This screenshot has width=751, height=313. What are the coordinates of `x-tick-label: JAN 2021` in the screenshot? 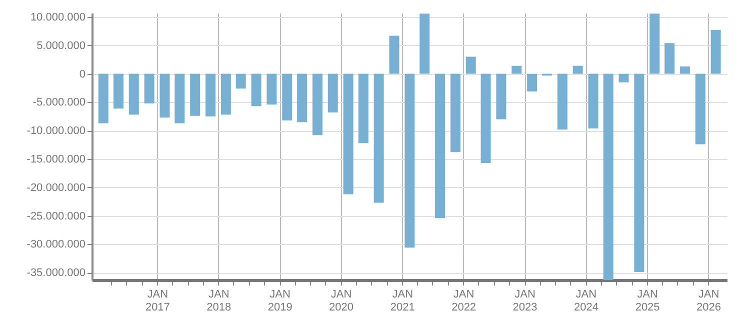 It's located at (402, 300).